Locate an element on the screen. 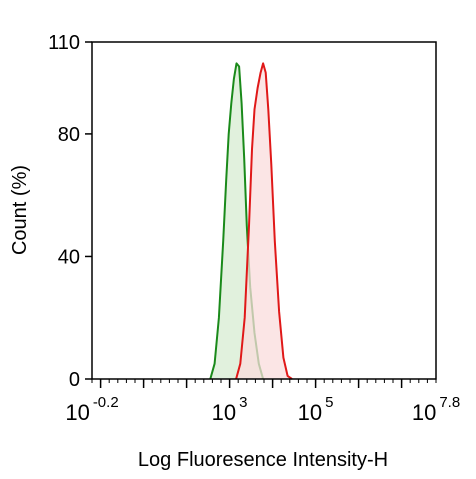  plot-layer is located at coordinates (251, 221).